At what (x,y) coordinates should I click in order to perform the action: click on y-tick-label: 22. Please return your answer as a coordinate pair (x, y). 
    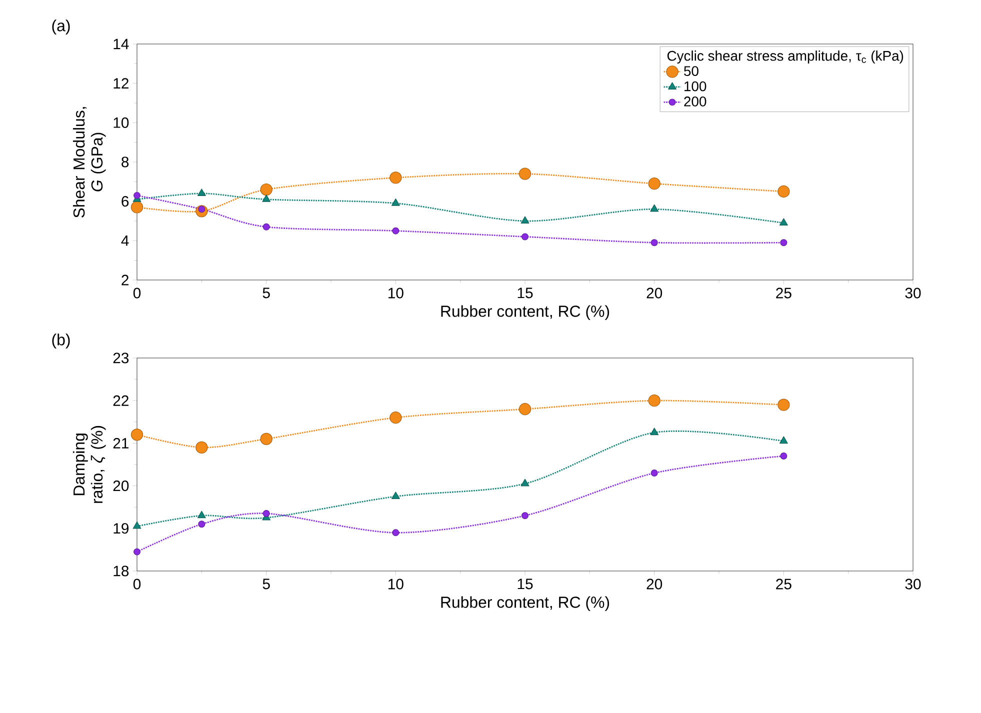
    Looking at the image, I should click on (120, 400).